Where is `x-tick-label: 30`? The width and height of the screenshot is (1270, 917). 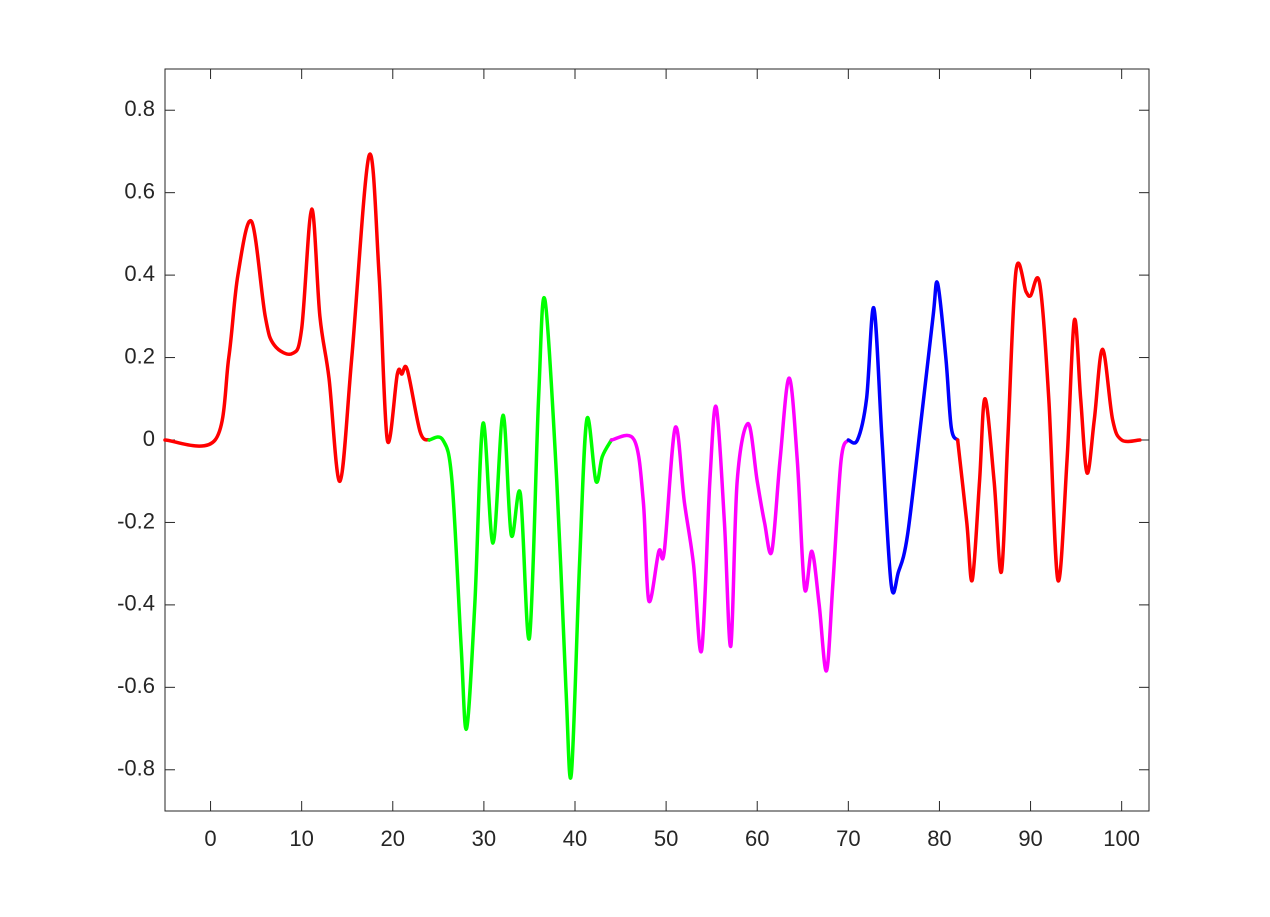
x-tick-label: 30 is located at coordinates (484, 838).